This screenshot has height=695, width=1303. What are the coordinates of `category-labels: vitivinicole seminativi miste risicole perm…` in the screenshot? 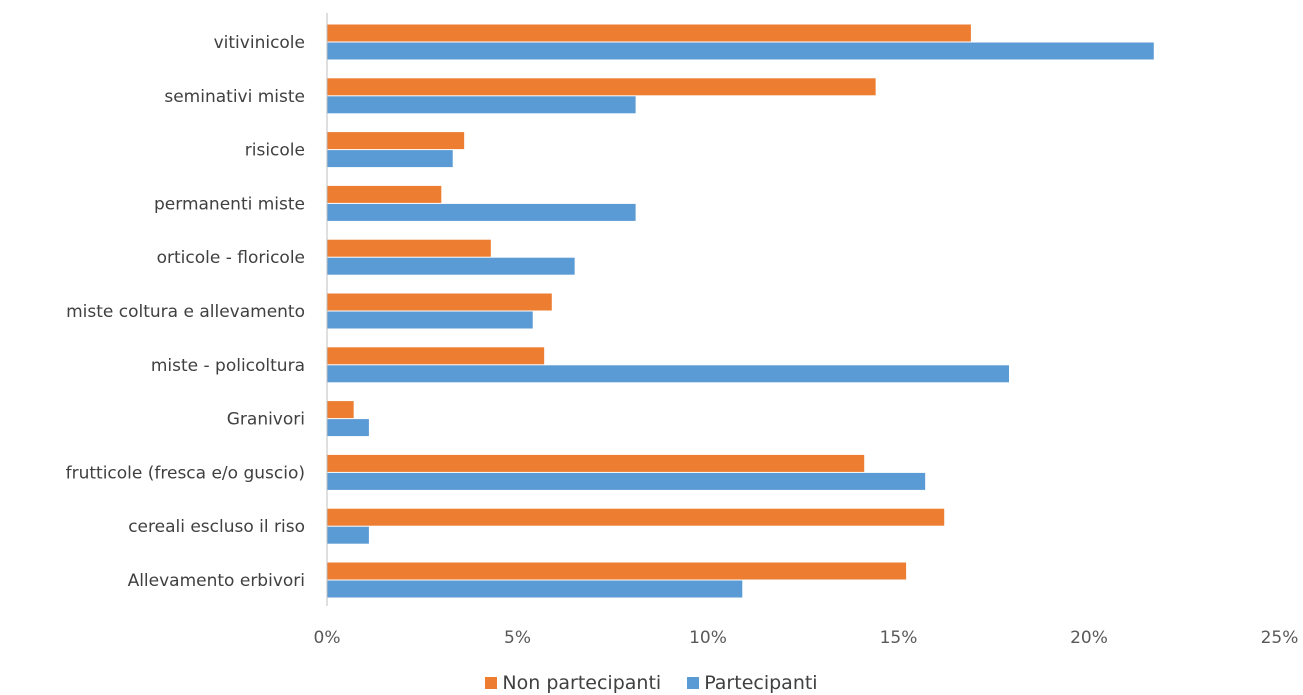 It's located at (185, 312).